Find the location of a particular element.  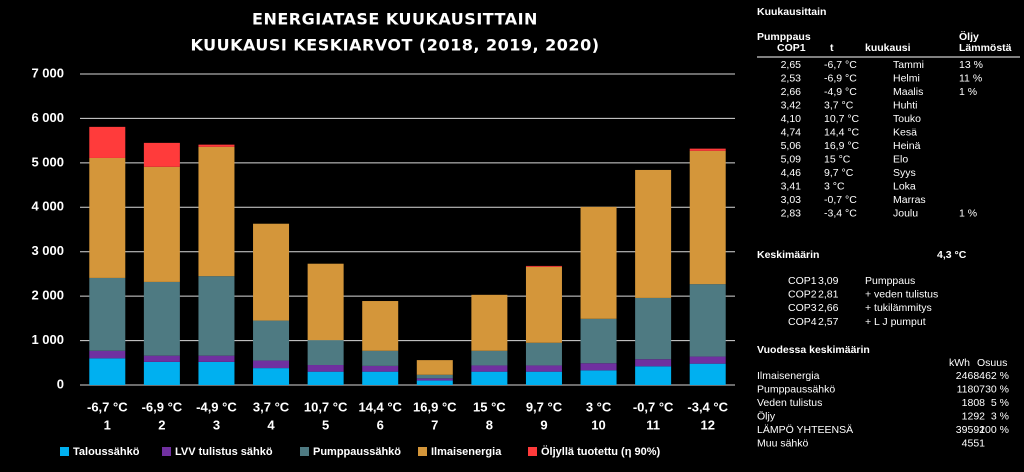

table-header: Osuus is located at coordinates (992, 363).